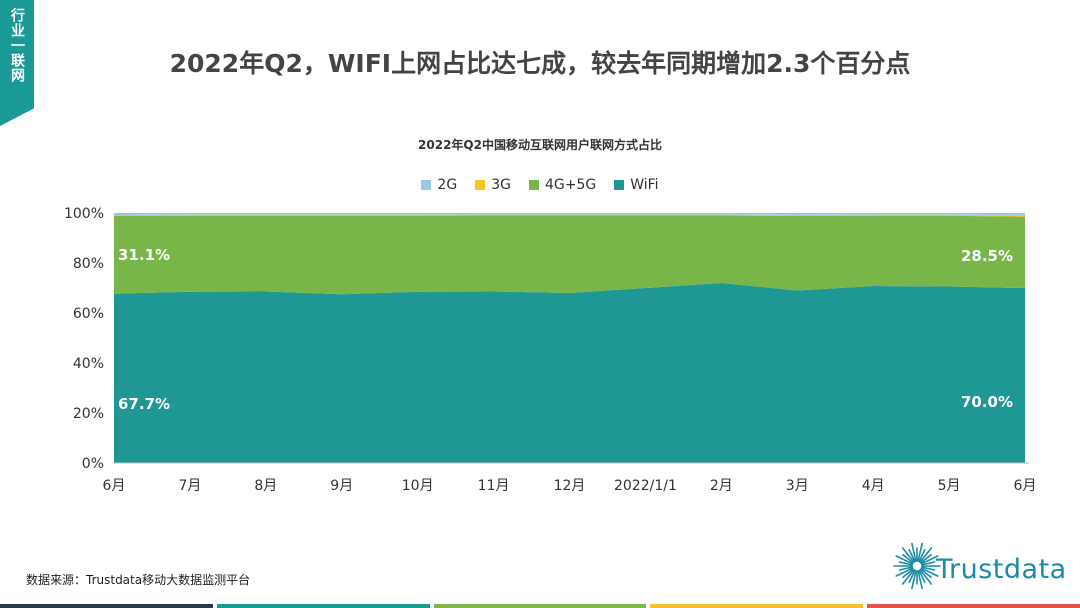 Image resolution: width=1080 pixels, height=608 pixels. Describe the element at coordinates (144, 255) in the screenshot. I see `data-label: 31.1%` at that location.